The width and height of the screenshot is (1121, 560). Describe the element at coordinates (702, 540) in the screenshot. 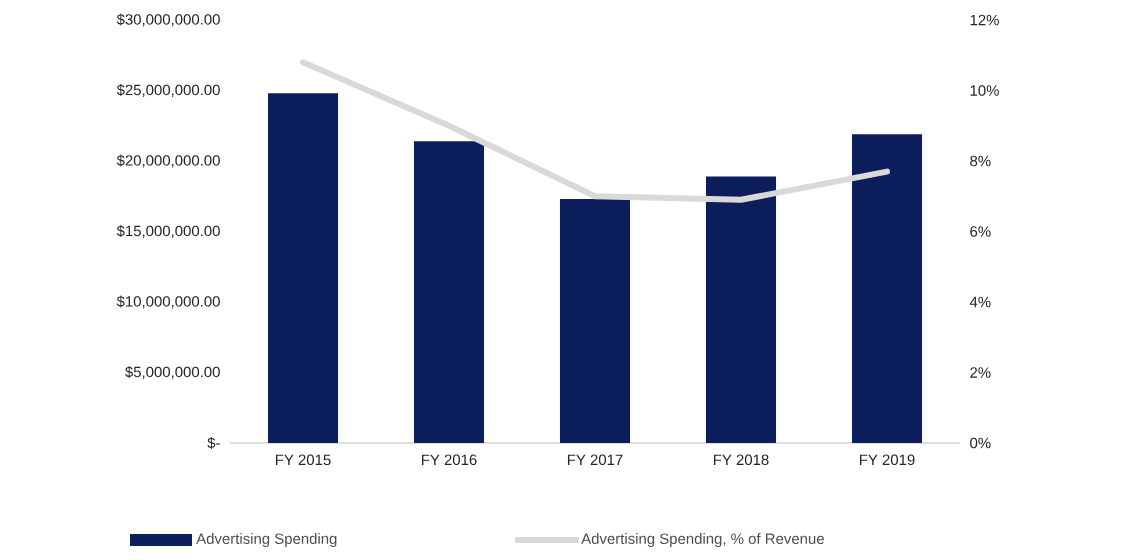

I see `legend-label: Advertising Spending, % of Revenue` at that location.